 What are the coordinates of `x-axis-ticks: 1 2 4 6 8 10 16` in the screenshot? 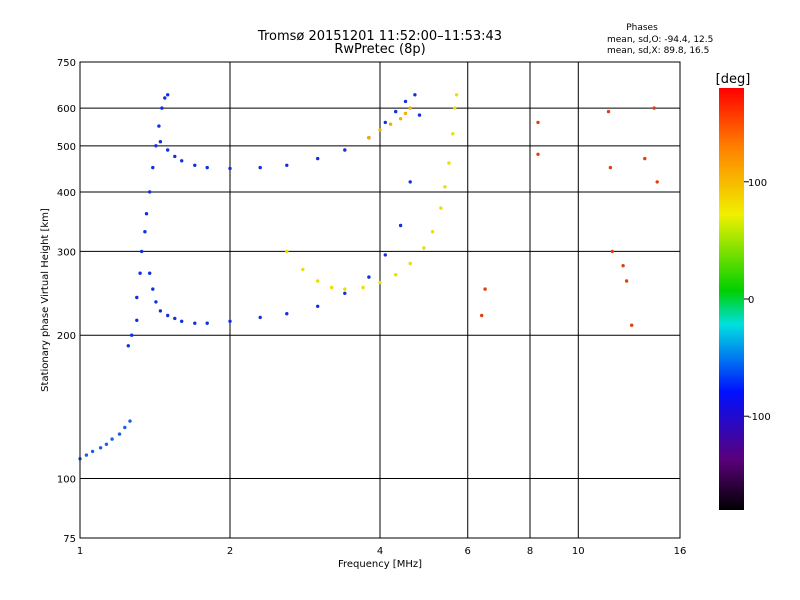 It's located at (382, 551).